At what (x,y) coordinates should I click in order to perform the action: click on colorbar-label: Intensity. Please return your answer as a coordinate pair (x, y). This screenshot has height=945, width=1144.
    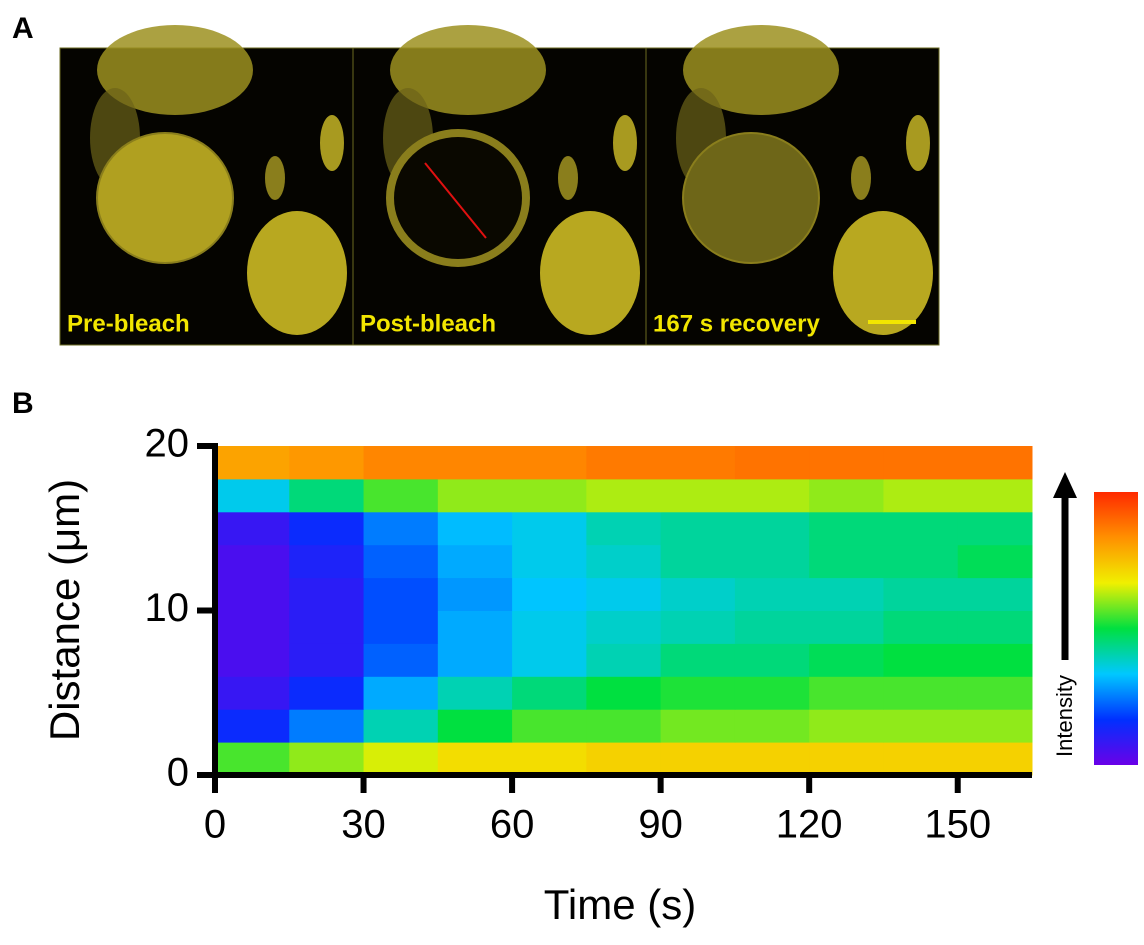
    Looking at the image, I should click on (1064, 716).